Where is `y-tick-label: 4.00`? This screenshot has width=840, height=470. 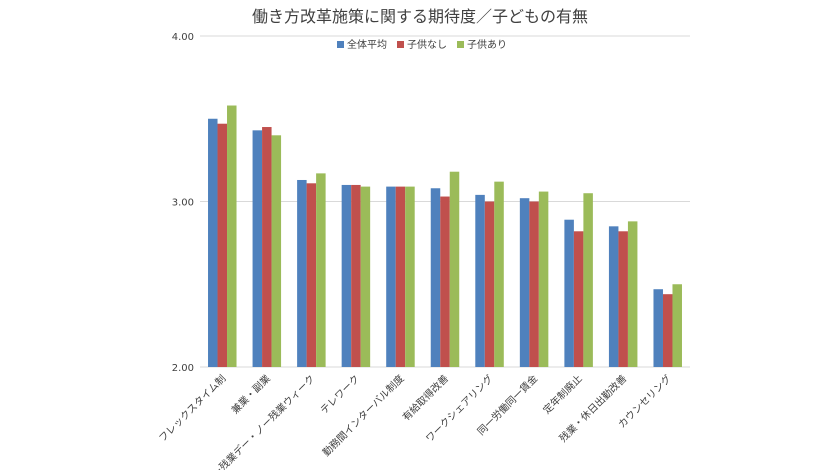
y-tick-label: 4.00 is located at coordinates (183, 37).